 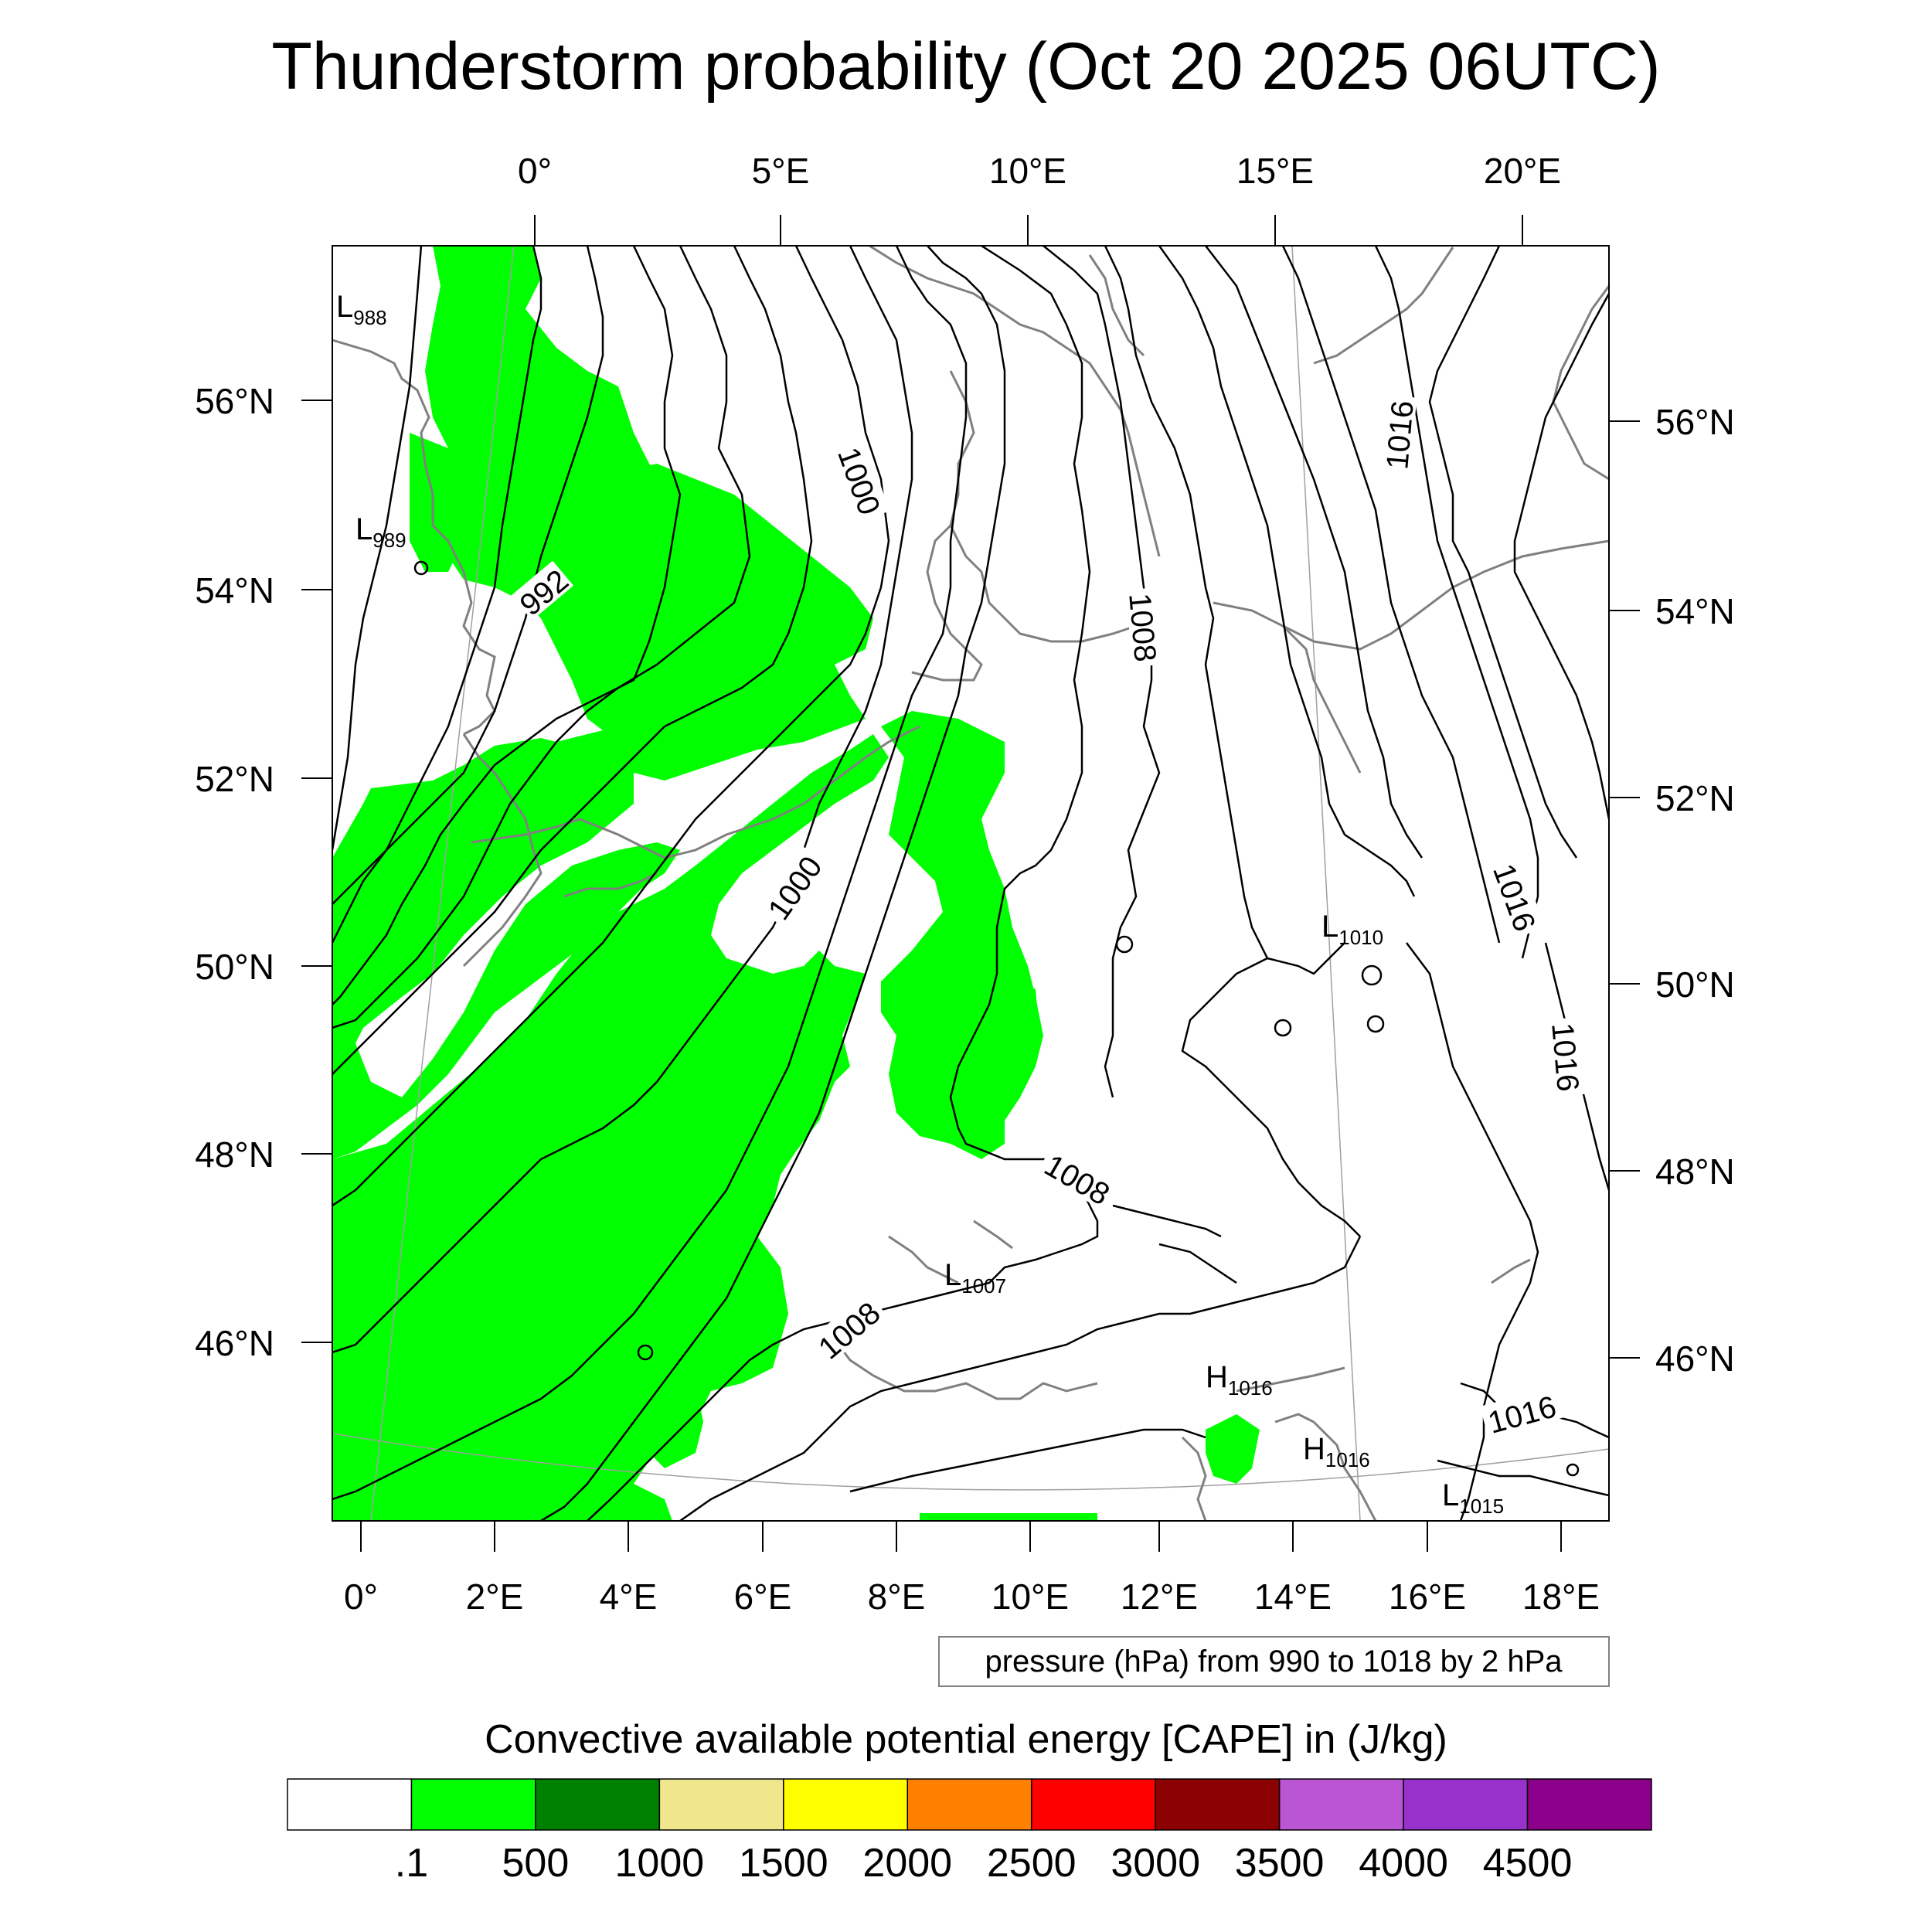 I want to click on colorbar-label: 1000, so click(x=660, y=1864).